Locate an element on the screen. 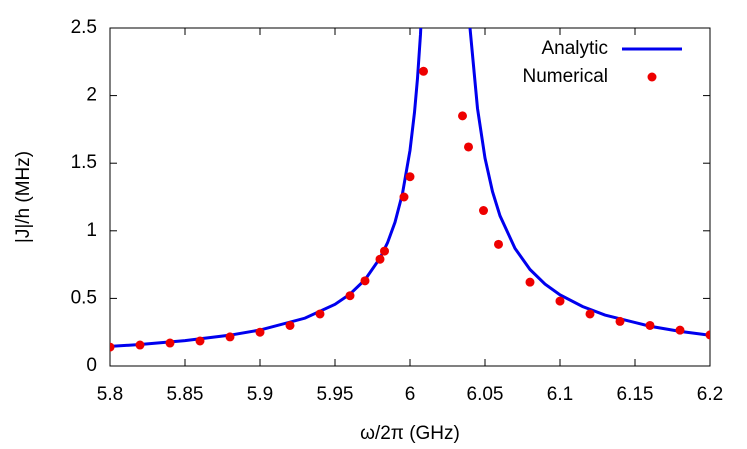 The height and width of the screenshot is (449, 747). legend-label: Numerical is located at coordinates (565, 76).